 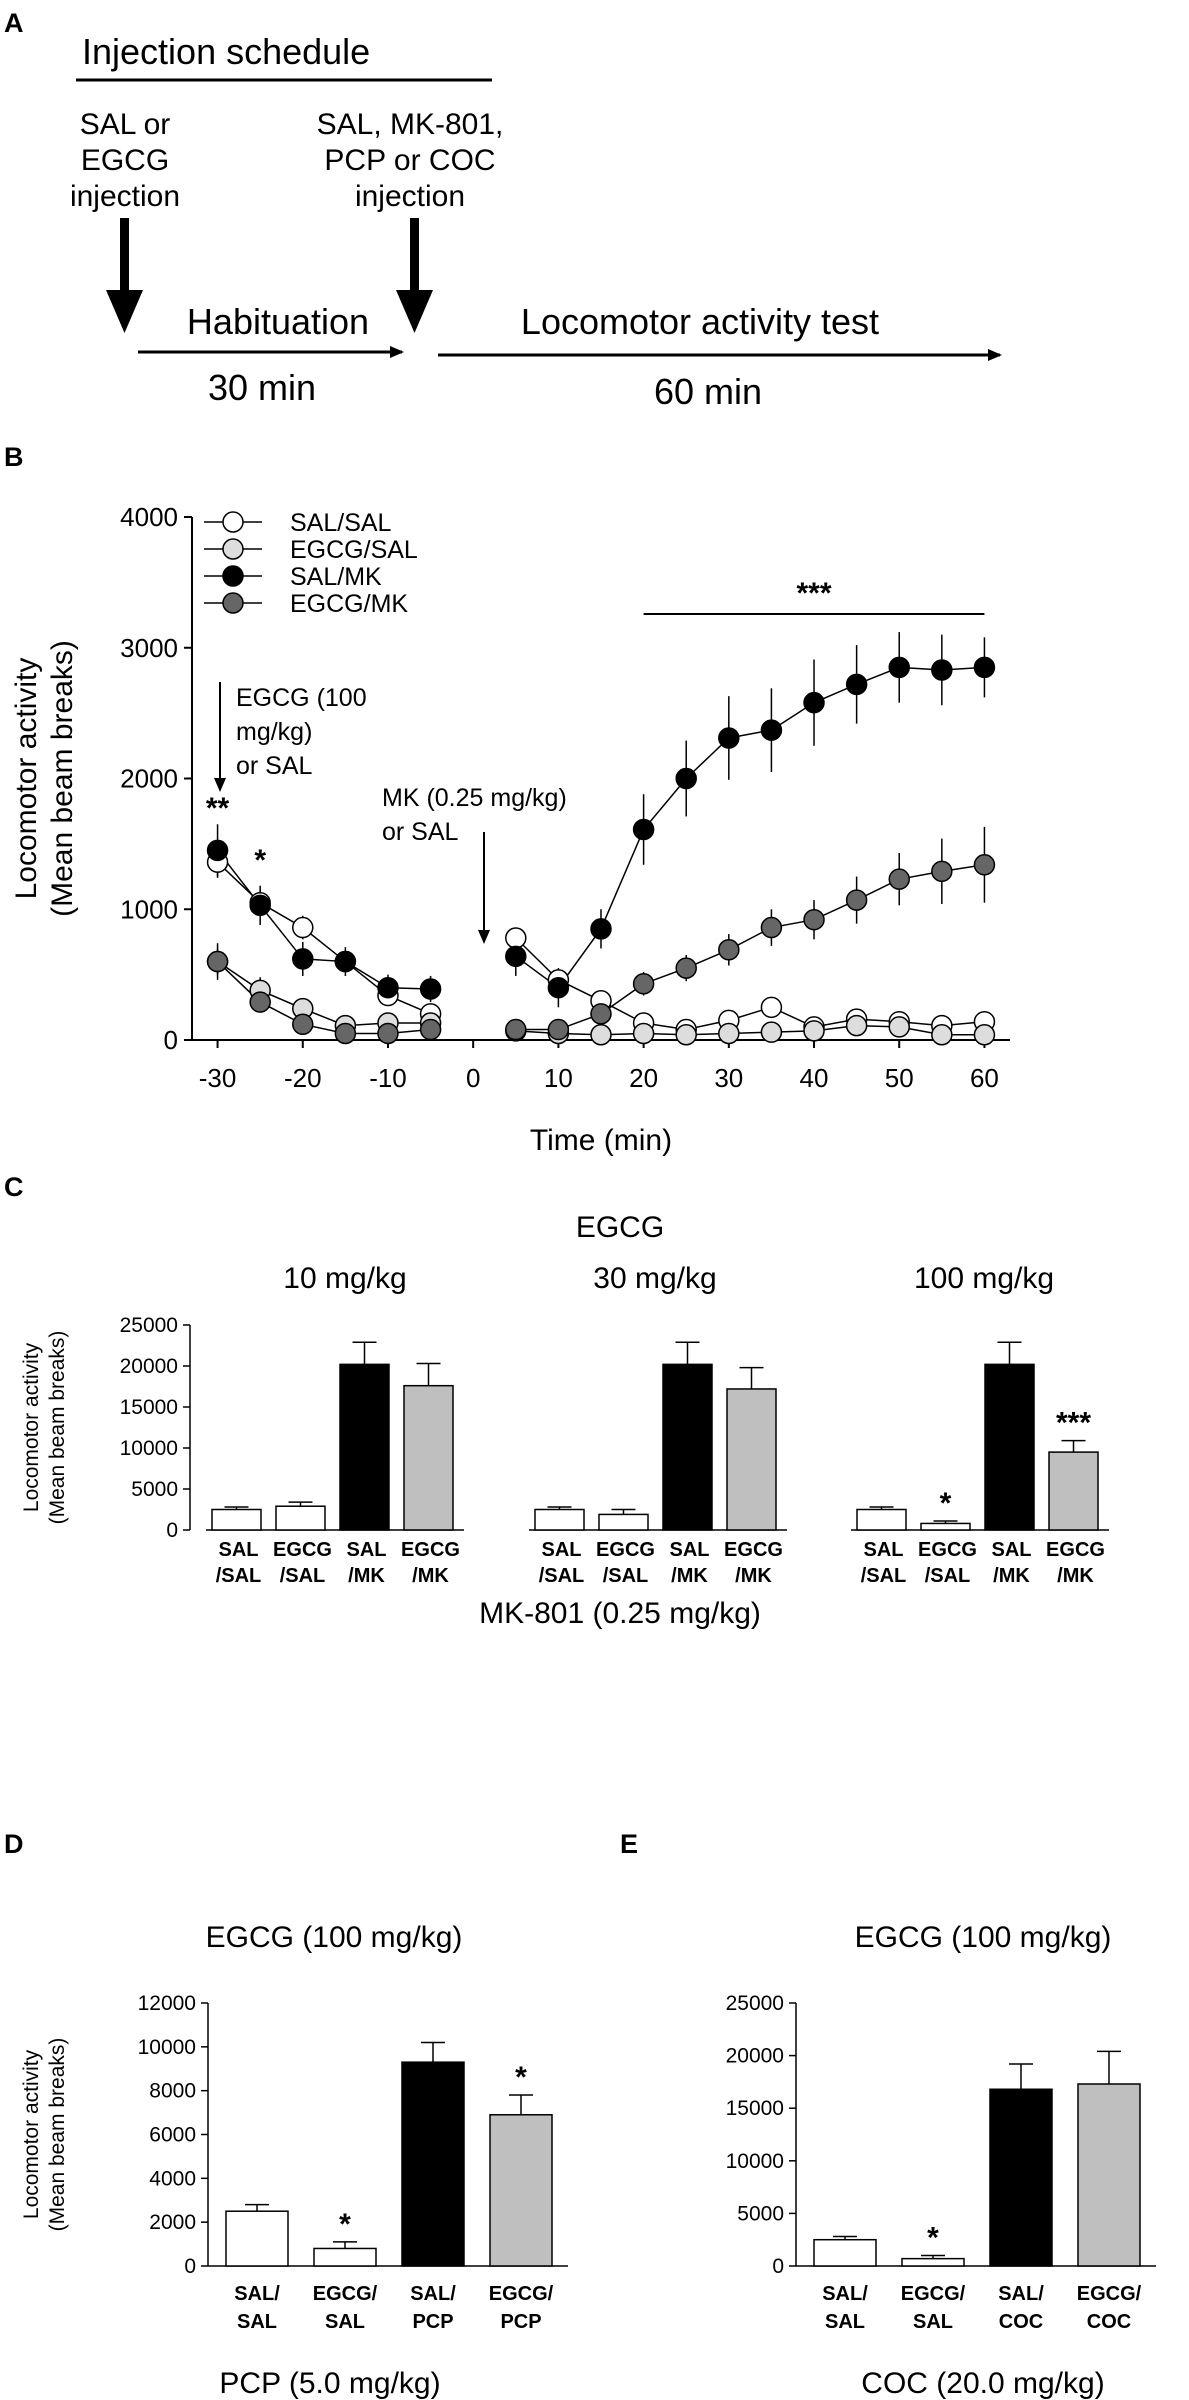 What do you see at coordinates (344, 1278) in the screenshot?
I see `panel-c-dose-10: 10 mg/kg` at bounding box center [344, 1278].